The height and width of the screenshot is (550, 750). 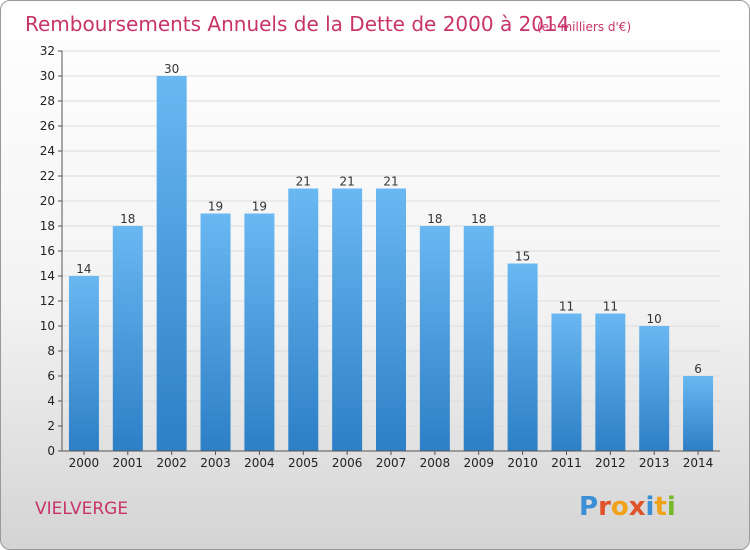 What do you see at coordinates (51, 351) in the screenshot?
I see `y-tick-label: 8` at bounding box center [51, 351].